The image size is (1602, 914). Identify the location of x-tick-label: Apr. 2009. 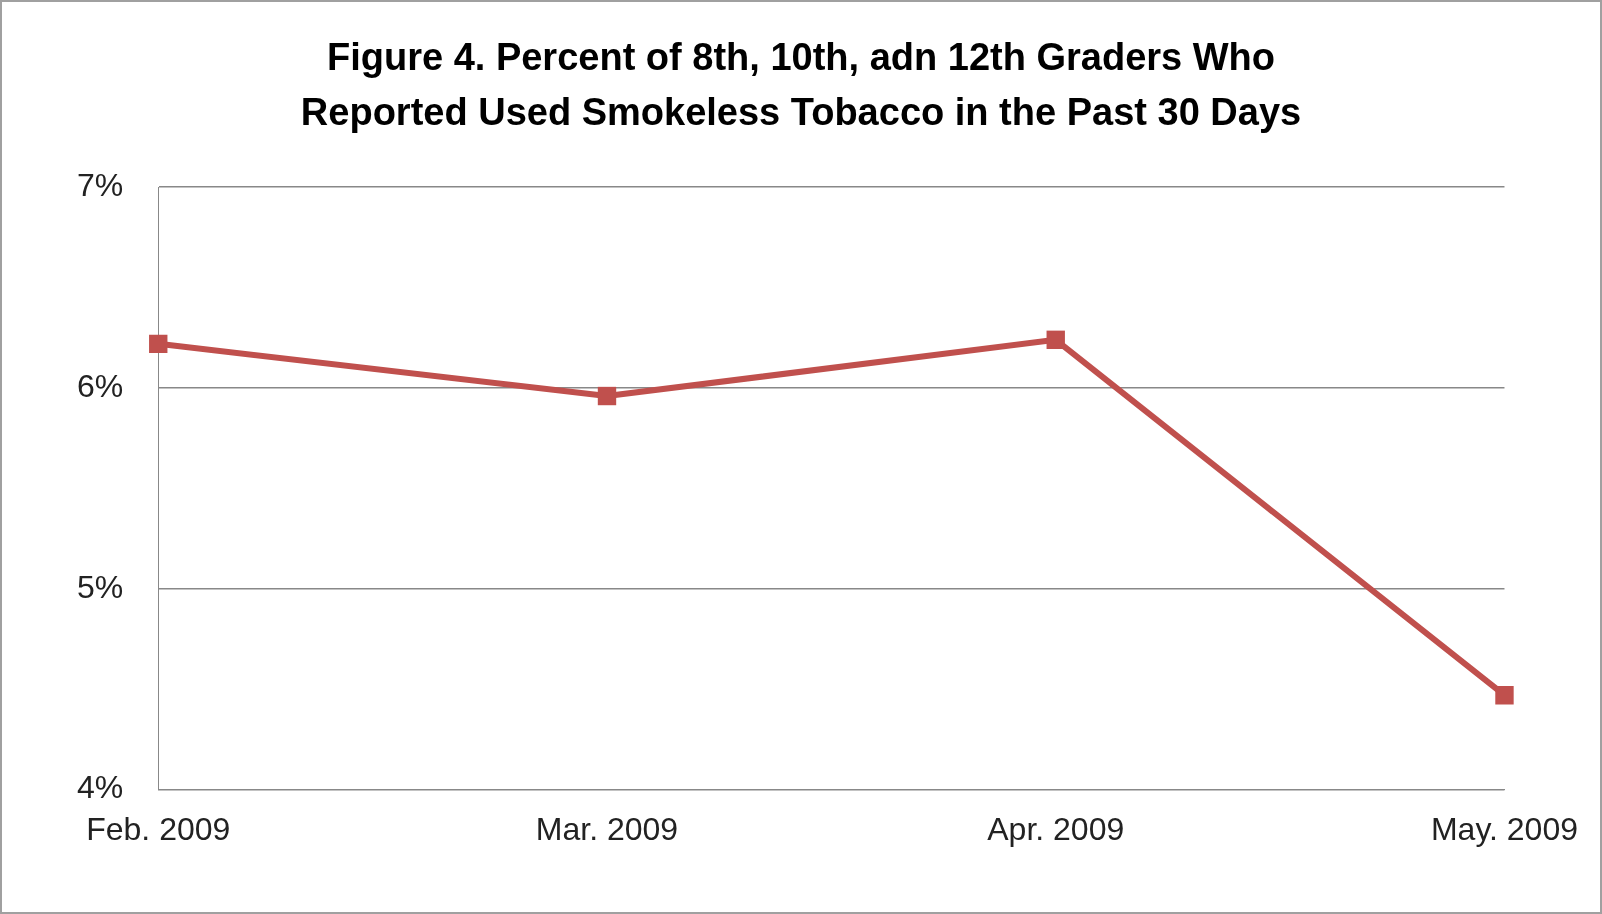
(1056, 828).